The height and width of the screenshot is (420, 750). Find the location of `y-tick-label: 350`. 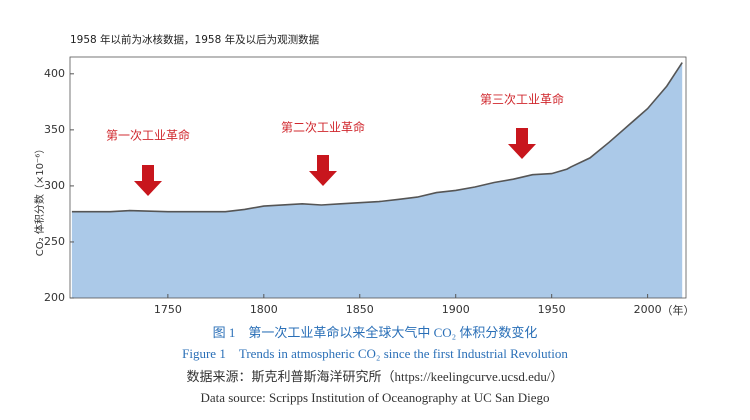

y-tick-label: 350 is located at coordinates (54, 129).